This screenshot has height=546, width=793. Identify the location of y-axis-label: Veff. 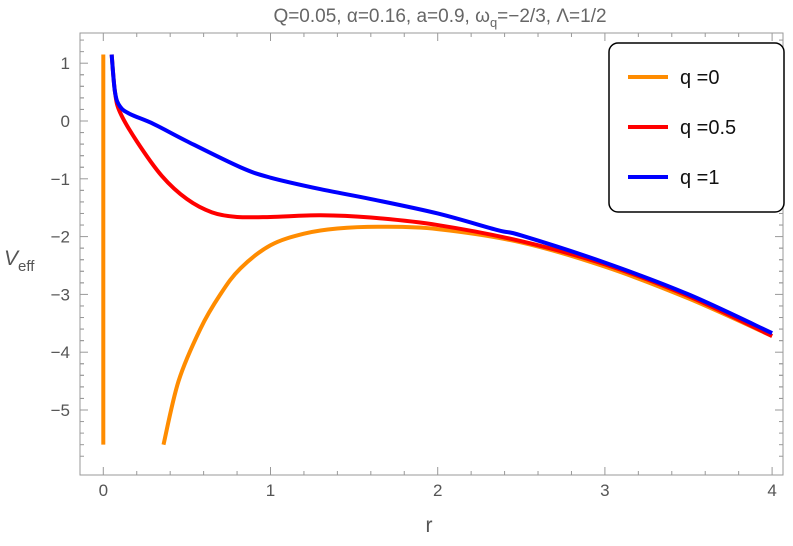
(19, 261).